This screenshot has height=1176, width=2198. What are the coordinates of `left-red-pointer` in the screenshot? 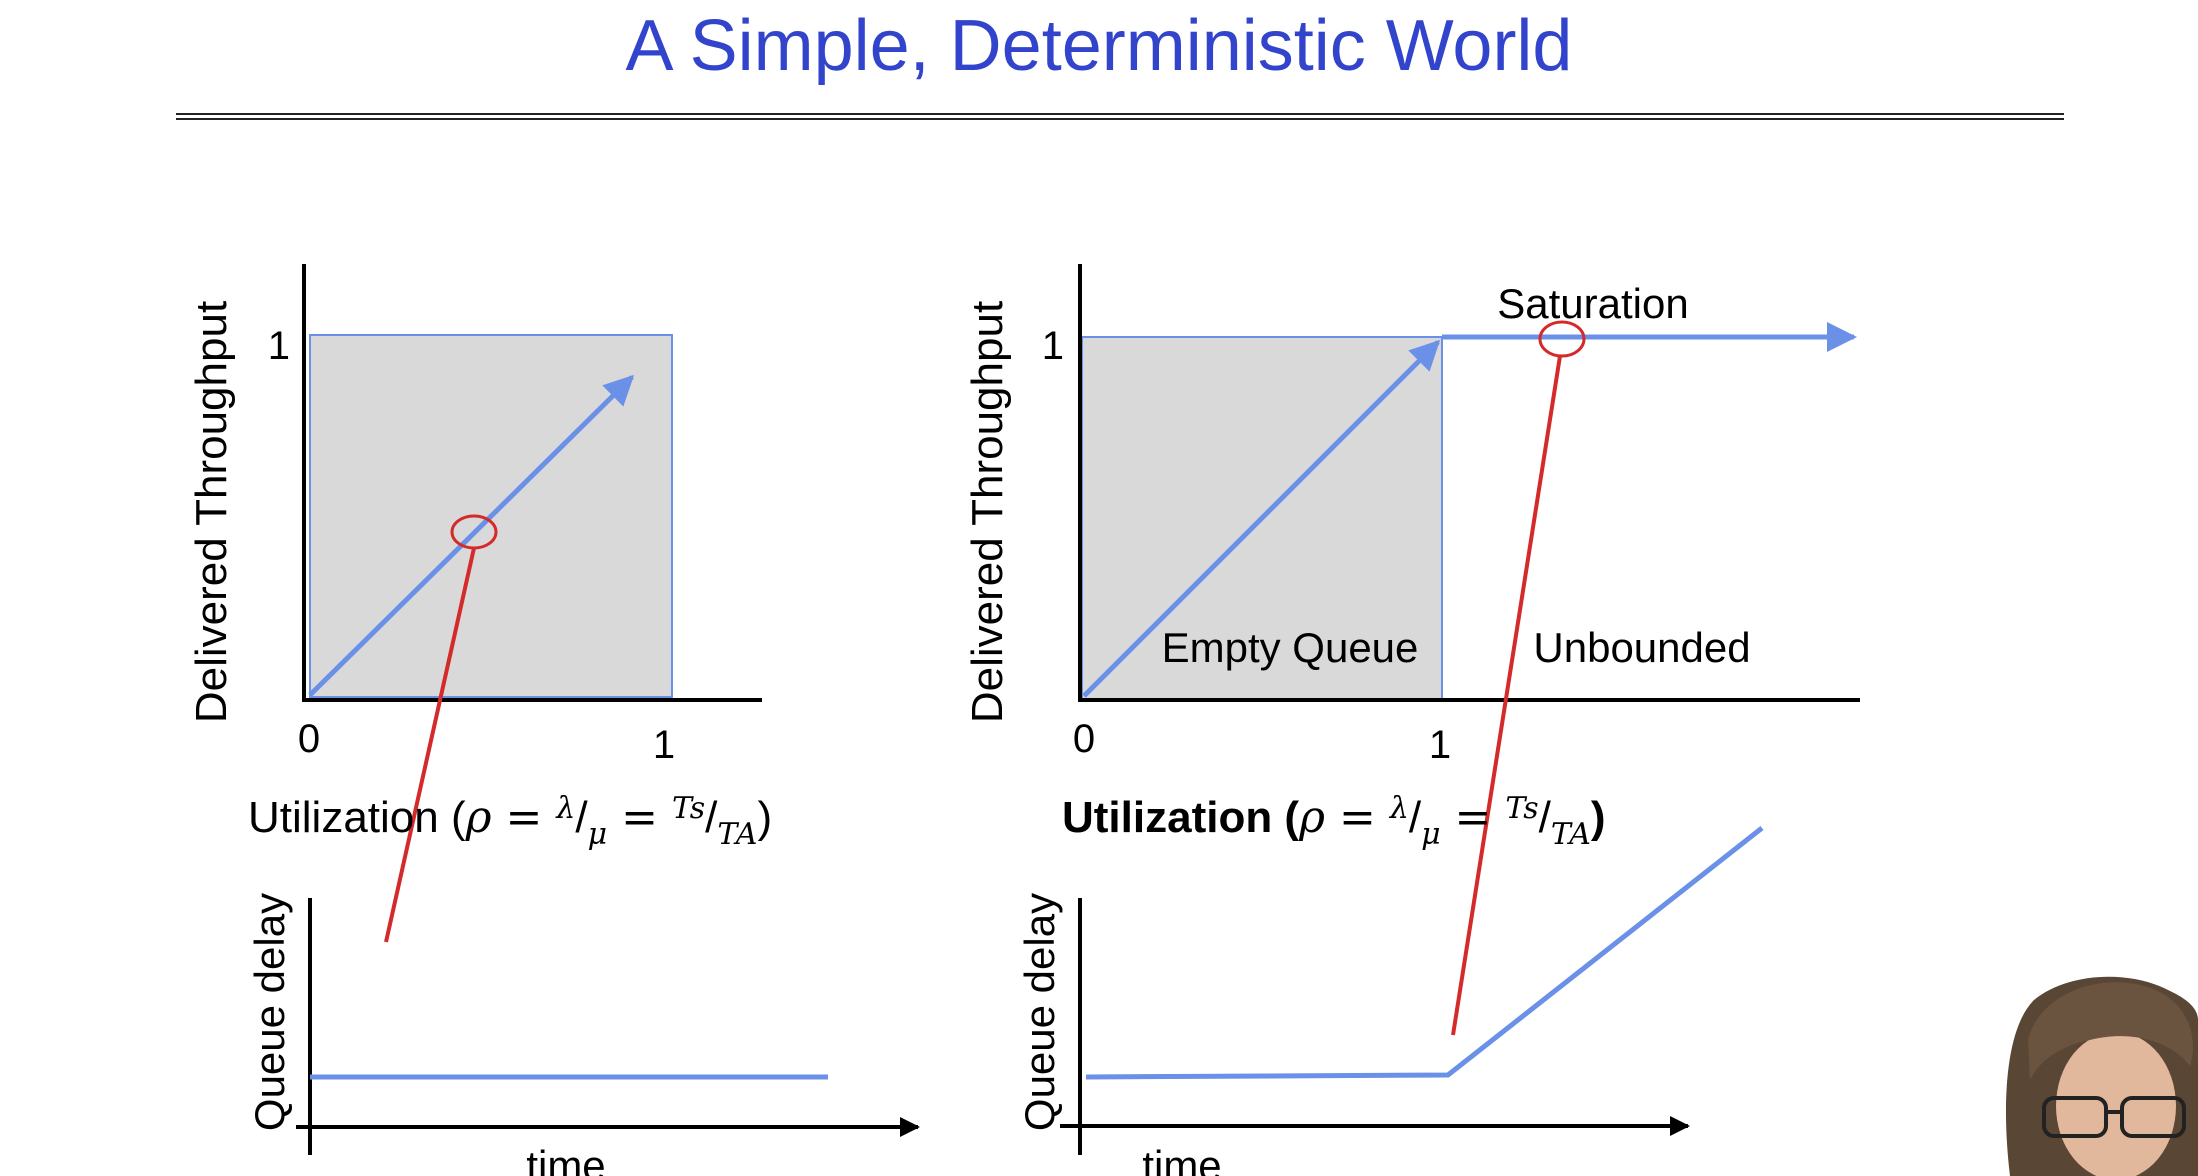 It's located at (430, 745).